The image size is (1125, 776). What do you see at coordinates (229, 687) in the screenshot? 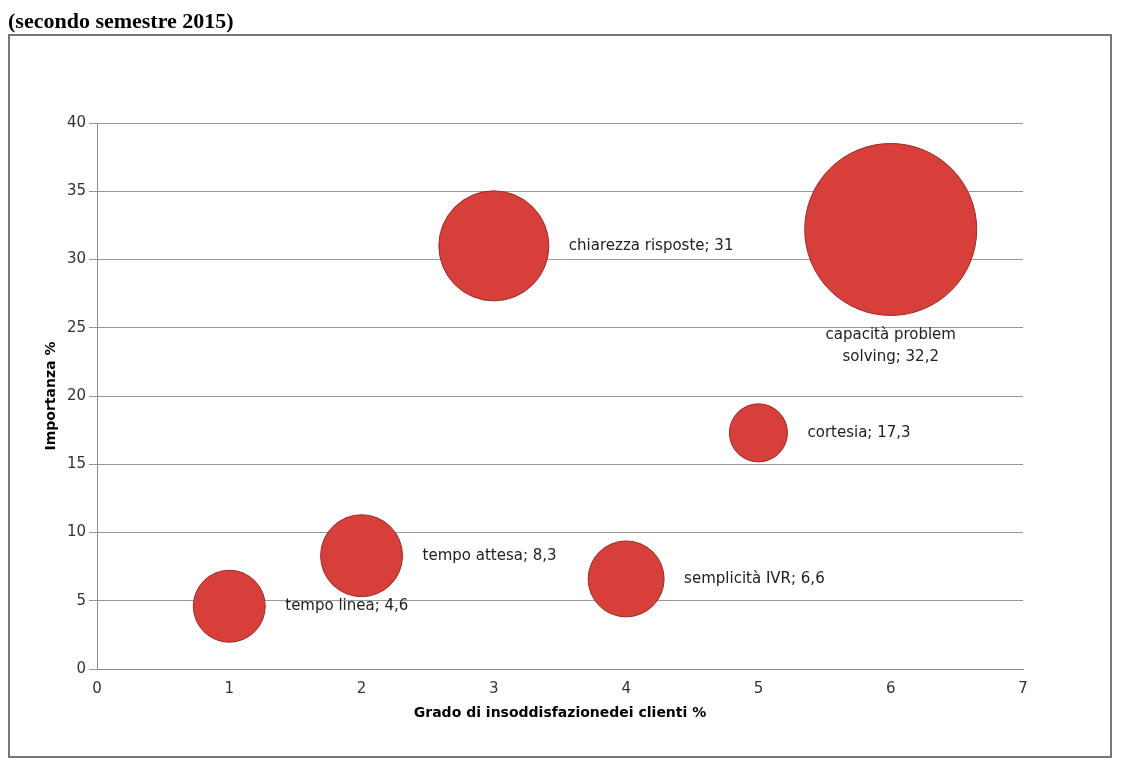
I see `x-tick-label: 1` at bounding box center [229, 687].